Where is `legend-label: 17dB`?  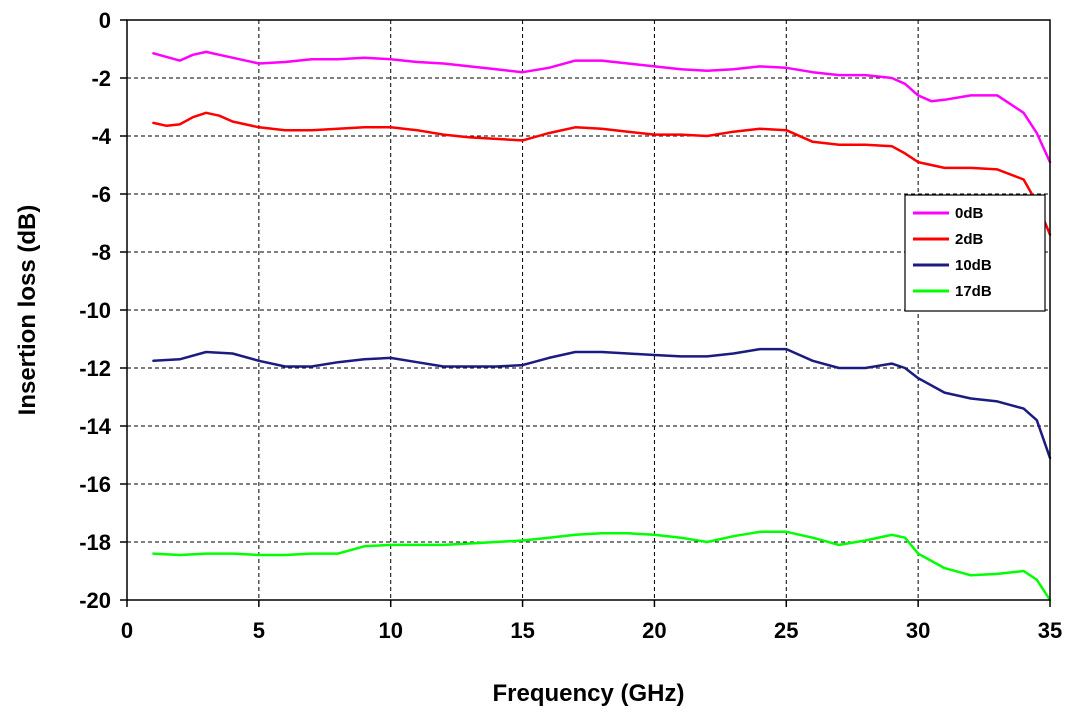
legend-label: 17dB is located at coordinates (973, 291).